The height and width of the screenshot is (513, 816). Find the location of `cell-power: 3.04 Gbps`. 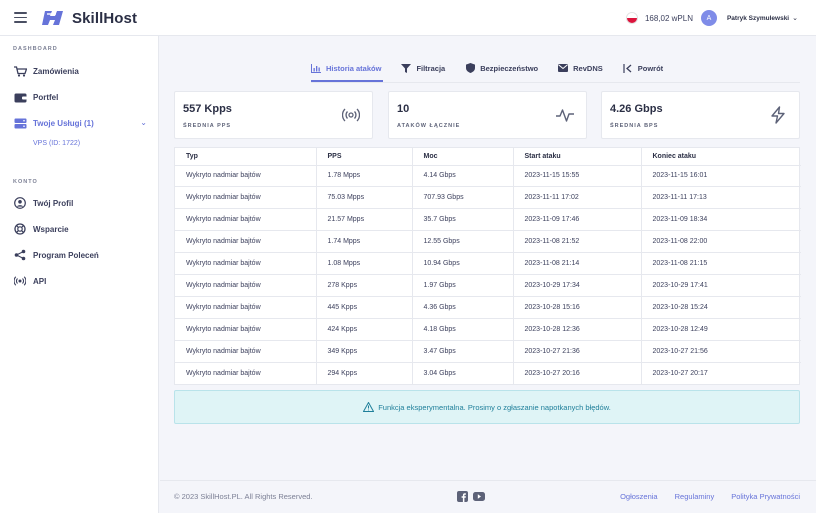

cell-power: 3.04 Gbps is located at coordinates (463, 373).